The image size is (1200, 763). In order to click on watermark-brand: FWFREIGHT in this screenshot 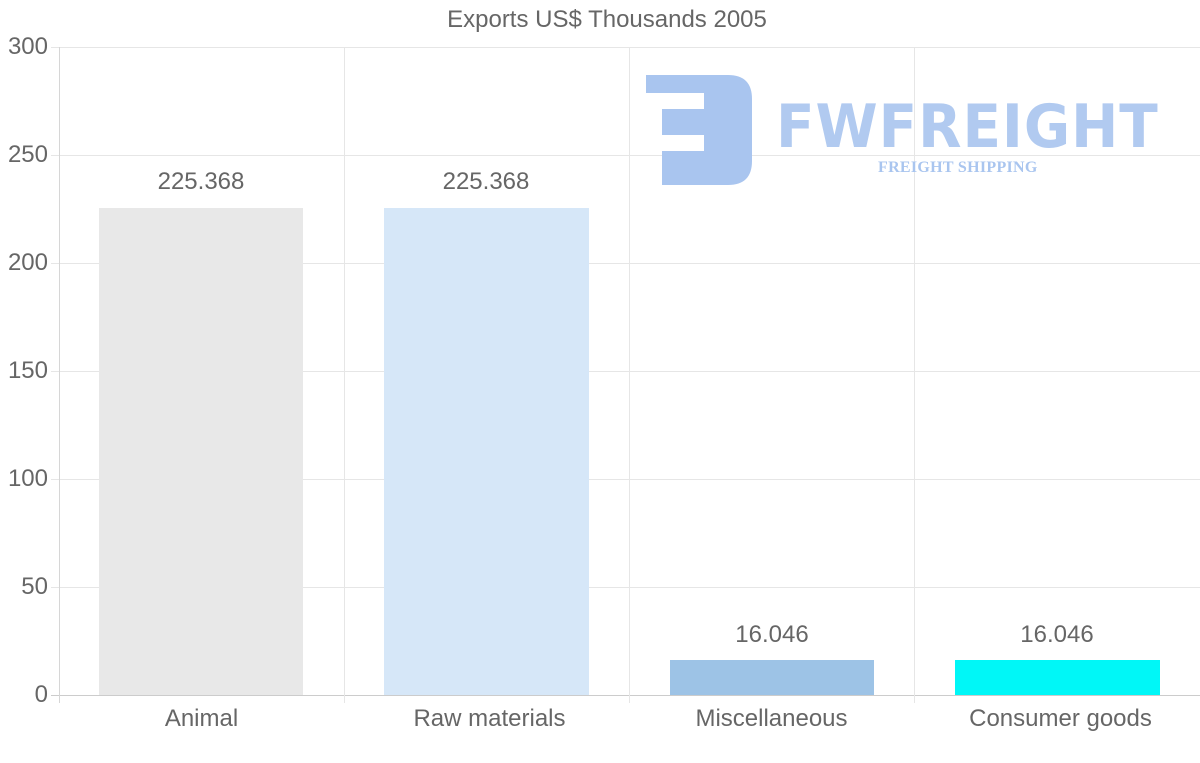, I will do `click(967, 127)`.